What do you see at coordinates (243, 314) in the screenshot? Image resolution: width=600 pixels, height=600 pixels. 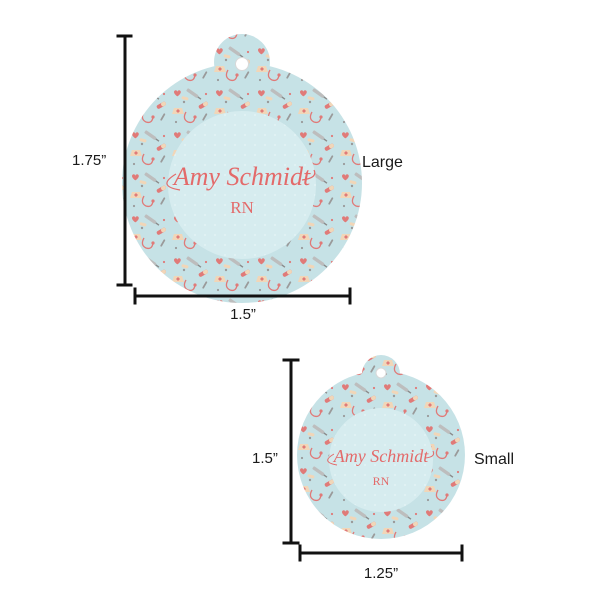 I see `large-width-label: 1.5”` at bounding box center [243, 314].